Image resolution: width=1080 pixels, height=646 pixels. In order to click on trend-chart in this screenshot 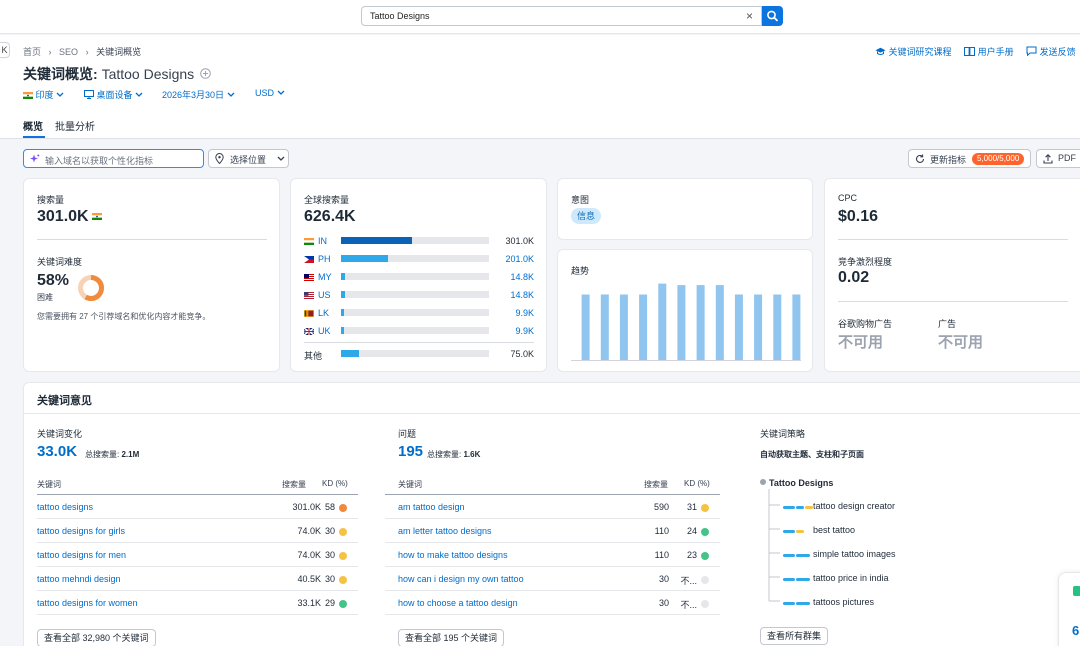, I will do `click(686, 322)`.